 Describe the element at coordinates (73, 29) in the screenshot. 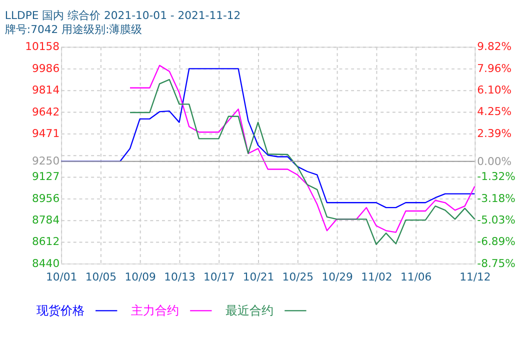

I see `chart-subtitle: 牌号:7042 用途级别:薄膜级` at that location.